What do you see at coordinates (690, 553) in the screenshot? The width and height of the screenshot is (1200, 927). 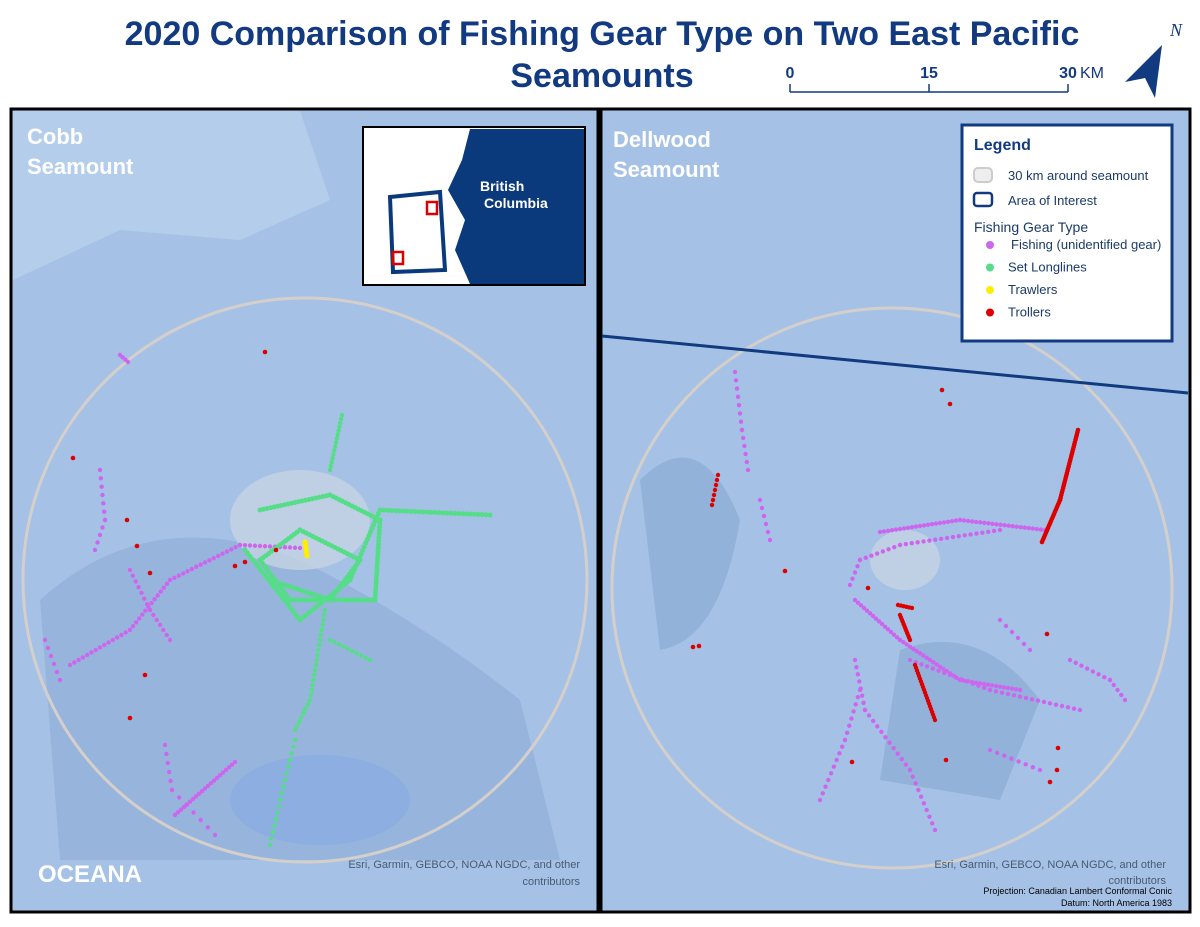 I see `terrain` at bounding box center [690, 553].